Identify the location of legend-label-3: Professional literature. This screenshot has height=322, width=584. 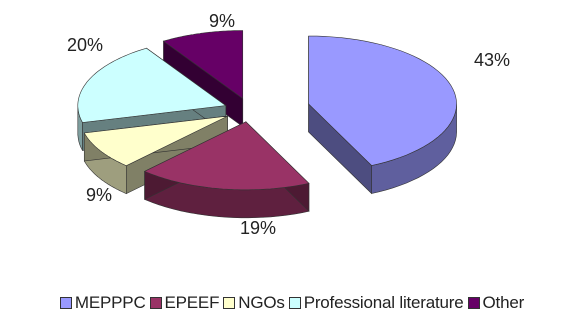
(383, 302).